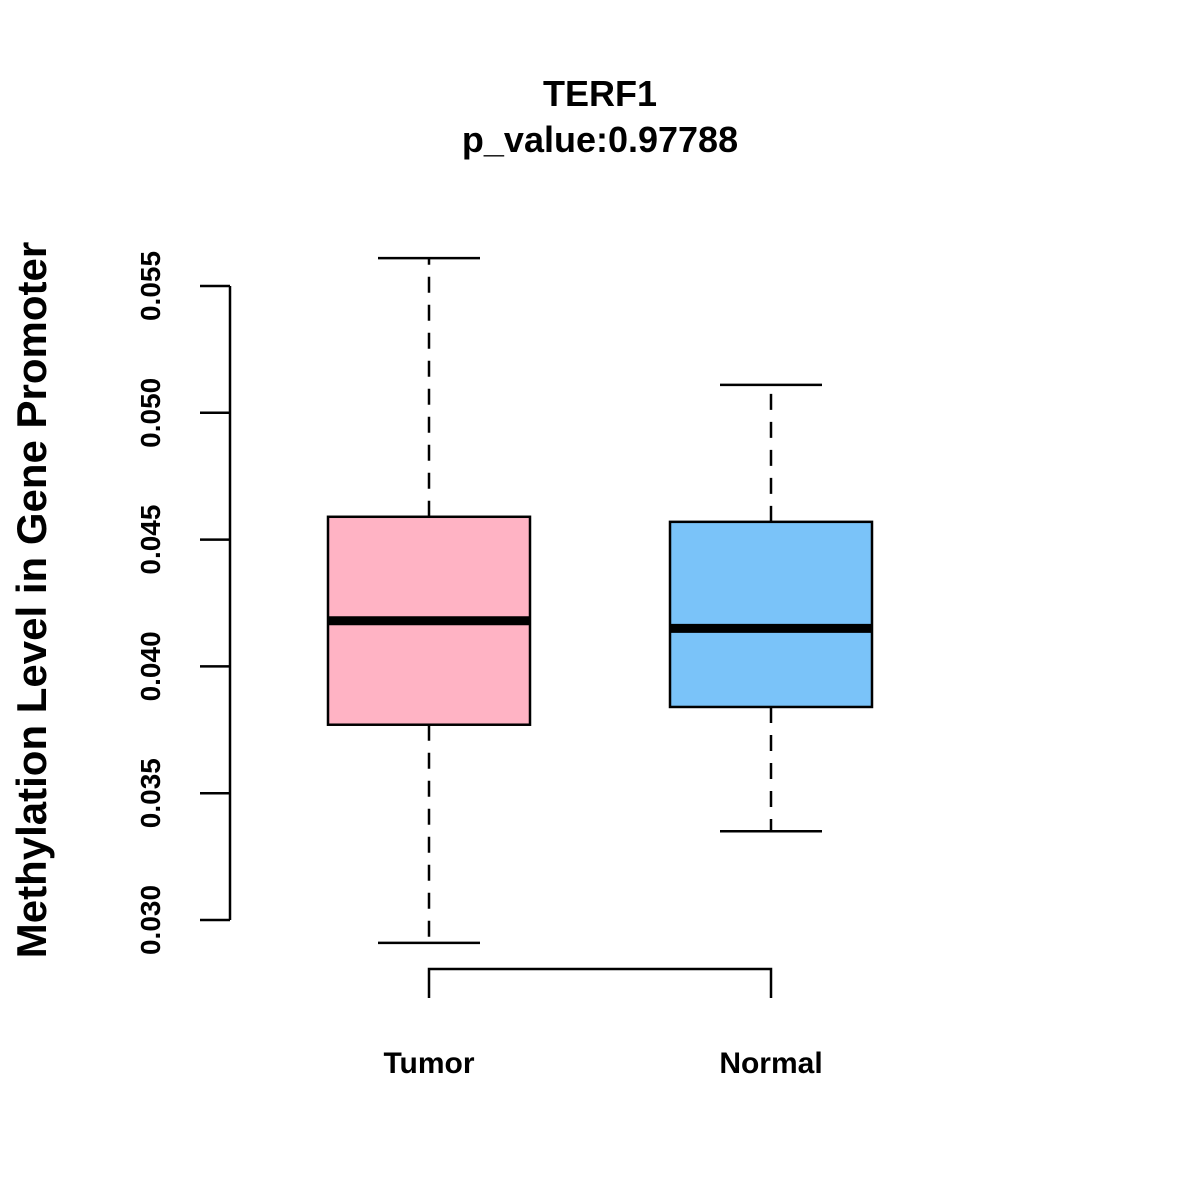 The width and height of the screenshot is (1200, 1200). Describe the element at coordinates (771, 614) in the screenshot. I see `box-iqr` at that location.